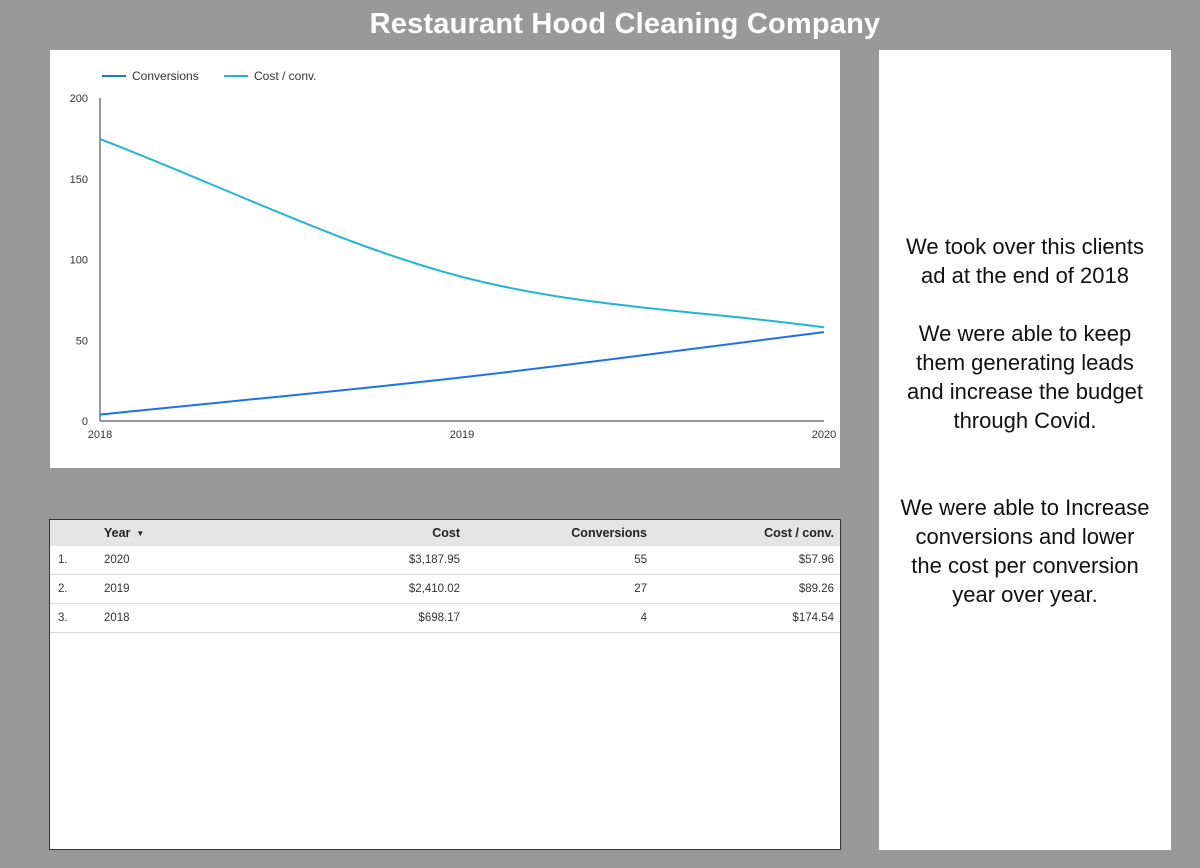 This screenshot has width=1200, height=868. Describe the element at coordinates (163, 589) in the screenshot. I see `row-year: 2019` at that location.